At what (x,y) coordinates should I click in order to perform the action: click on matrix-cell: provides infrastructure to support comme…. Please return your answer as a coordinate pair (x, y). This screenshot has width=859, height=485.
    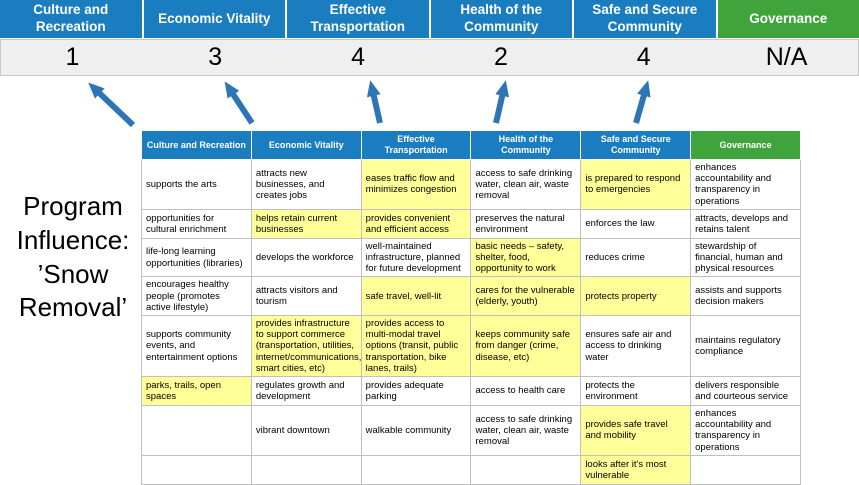
    Looking at the image, I should click on (306, 346).